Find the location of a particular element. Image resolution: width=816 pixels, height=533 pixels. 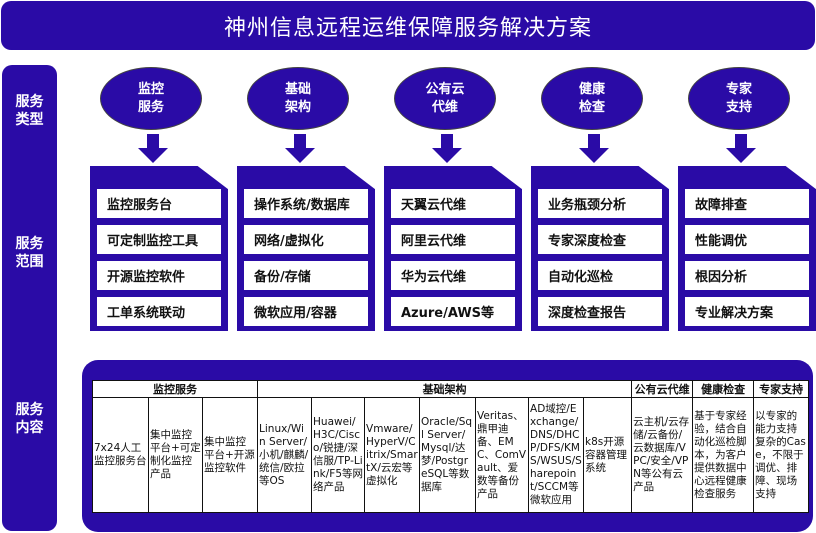

scope-item: 操作系统/数据库 is located at coordinates (306, 203).